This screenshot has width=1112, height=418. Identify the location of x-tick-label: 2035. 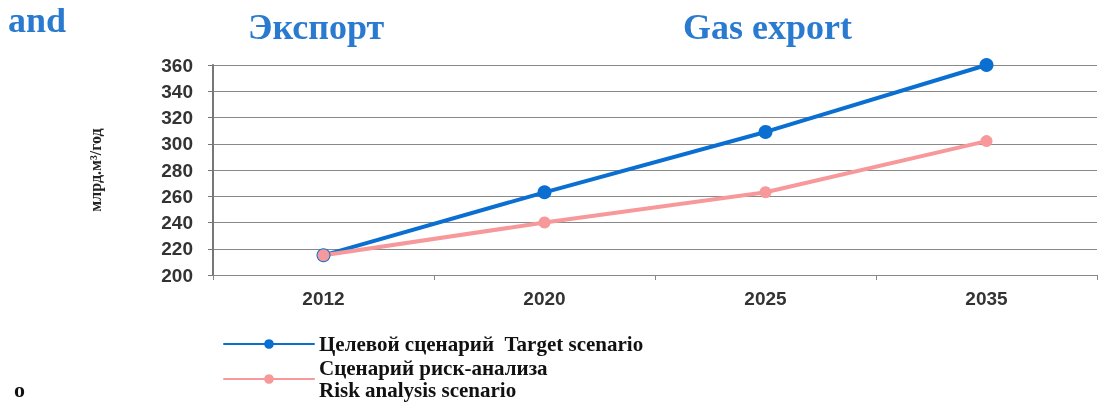
(987, 298).